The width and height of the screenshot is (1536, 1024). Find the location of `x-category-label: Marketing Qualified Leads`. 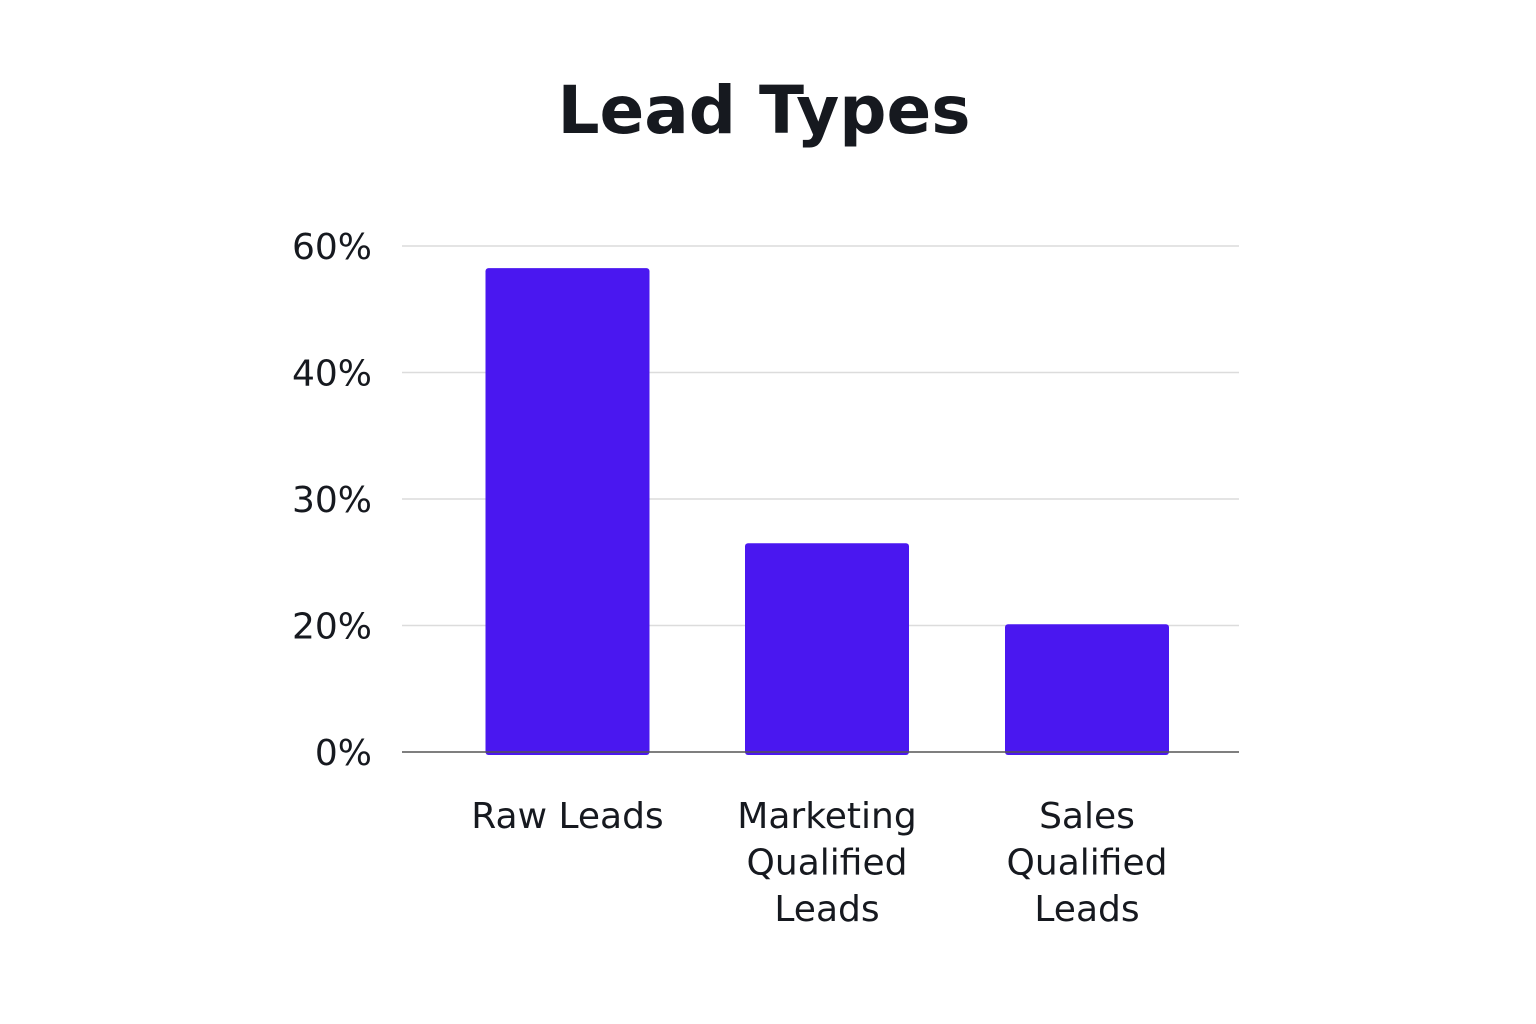

x-category-label: Marketing Qualified Leads is located at coordinates (826, 863).